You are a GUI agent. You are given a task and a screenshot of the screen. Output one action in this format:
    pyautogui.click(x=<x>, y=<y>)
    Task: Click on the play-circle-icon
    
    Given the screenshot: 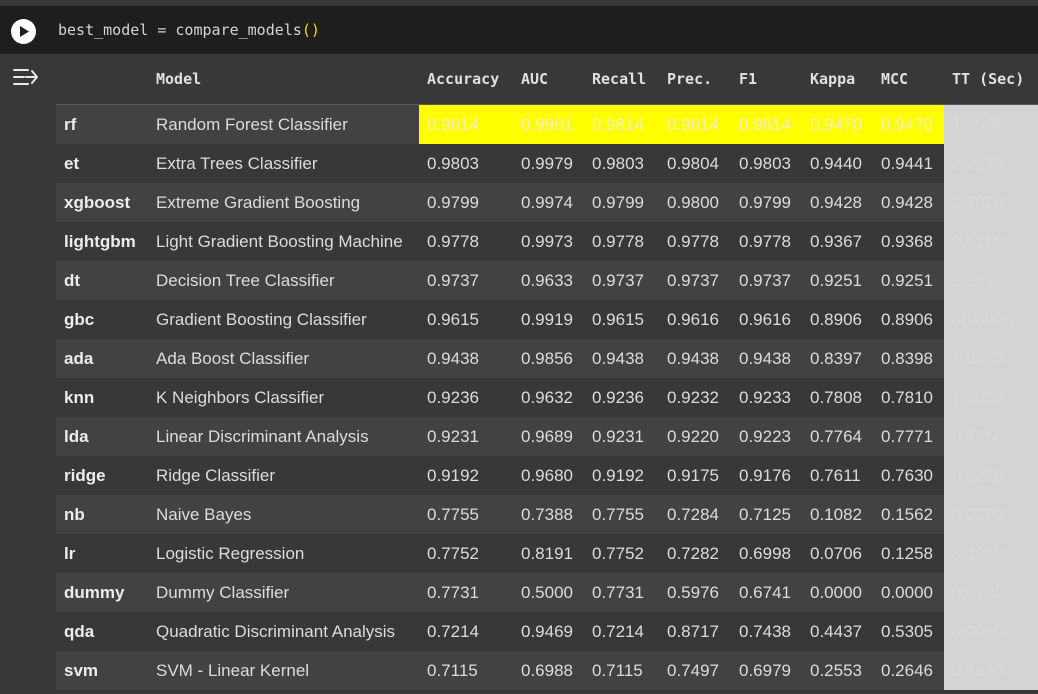 What is the action you would take?
    pyautogui.click(x=24, y=31)
    